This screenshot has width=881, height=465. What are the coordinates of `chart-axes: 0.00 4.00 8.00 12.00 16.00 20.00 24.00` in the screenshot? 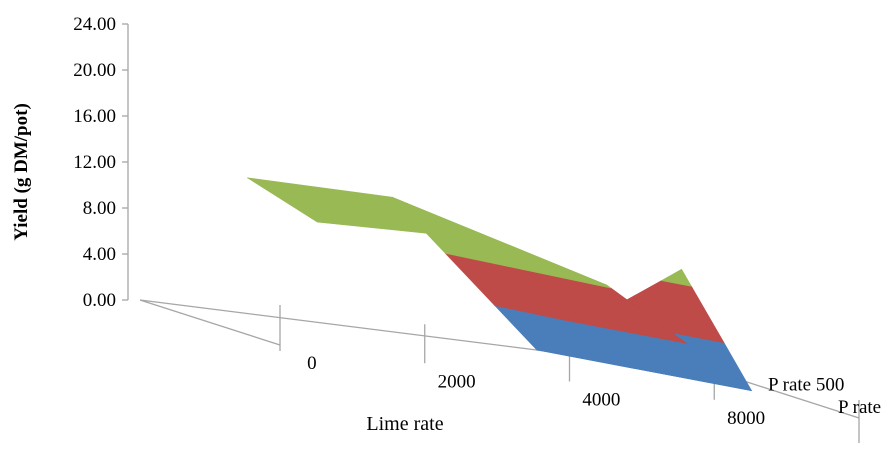 It's located at (101, 162).